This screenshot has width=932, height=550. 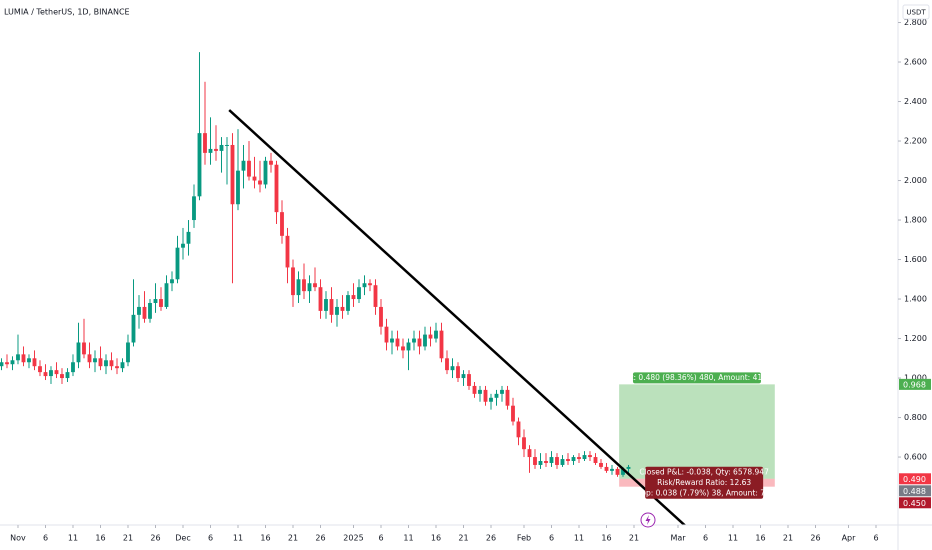 What do you see at coordinates (524, 538) in the screenshot?
I see `x-tick-label: Feb` at bounding box center [524, 538].